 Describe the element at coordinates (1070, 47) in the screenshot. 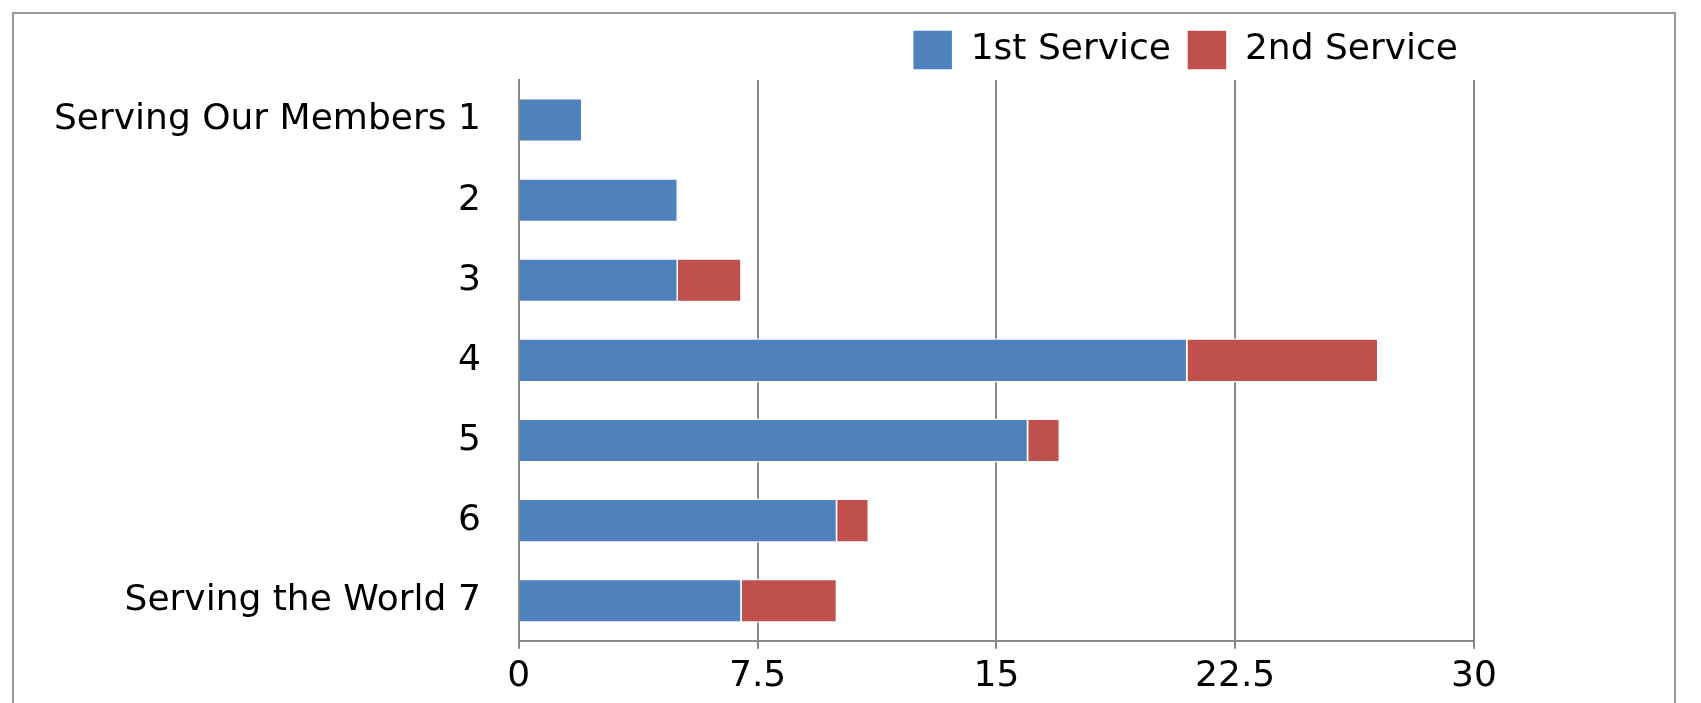

I see `legend-label: 1st Service` at that location.